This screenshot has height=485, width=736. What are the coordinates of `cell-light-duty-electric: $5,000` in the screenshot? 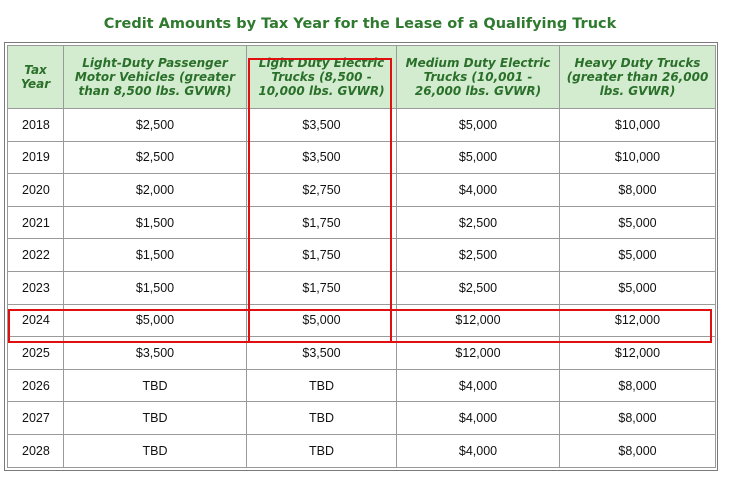 It's located at (321, 320).